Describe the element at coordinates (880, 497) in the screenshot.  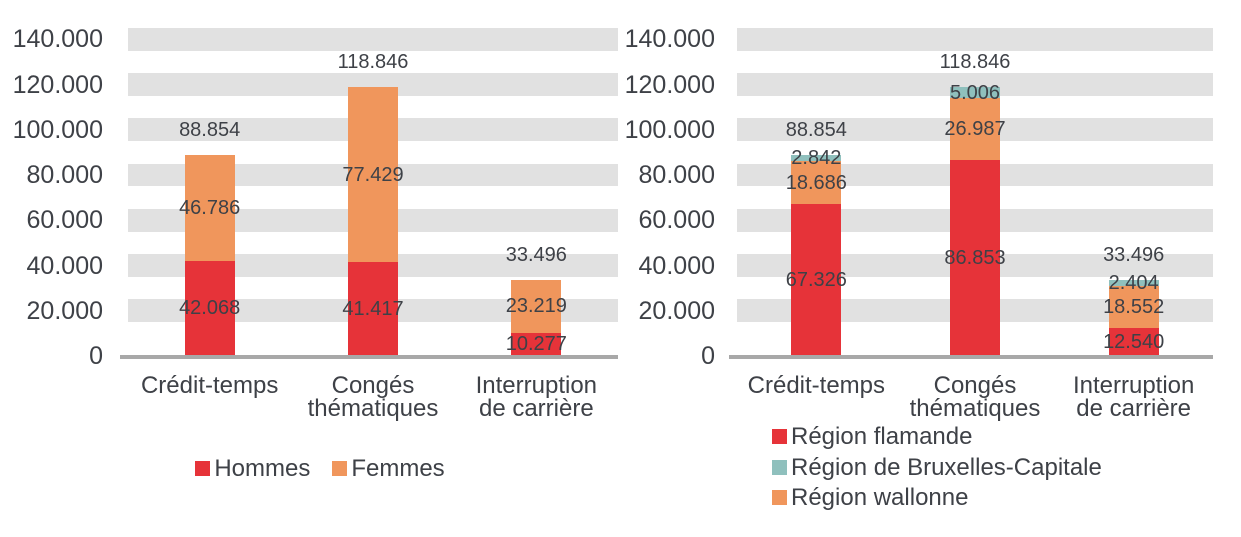
I see `legend-label: Région wallonne` at that location.